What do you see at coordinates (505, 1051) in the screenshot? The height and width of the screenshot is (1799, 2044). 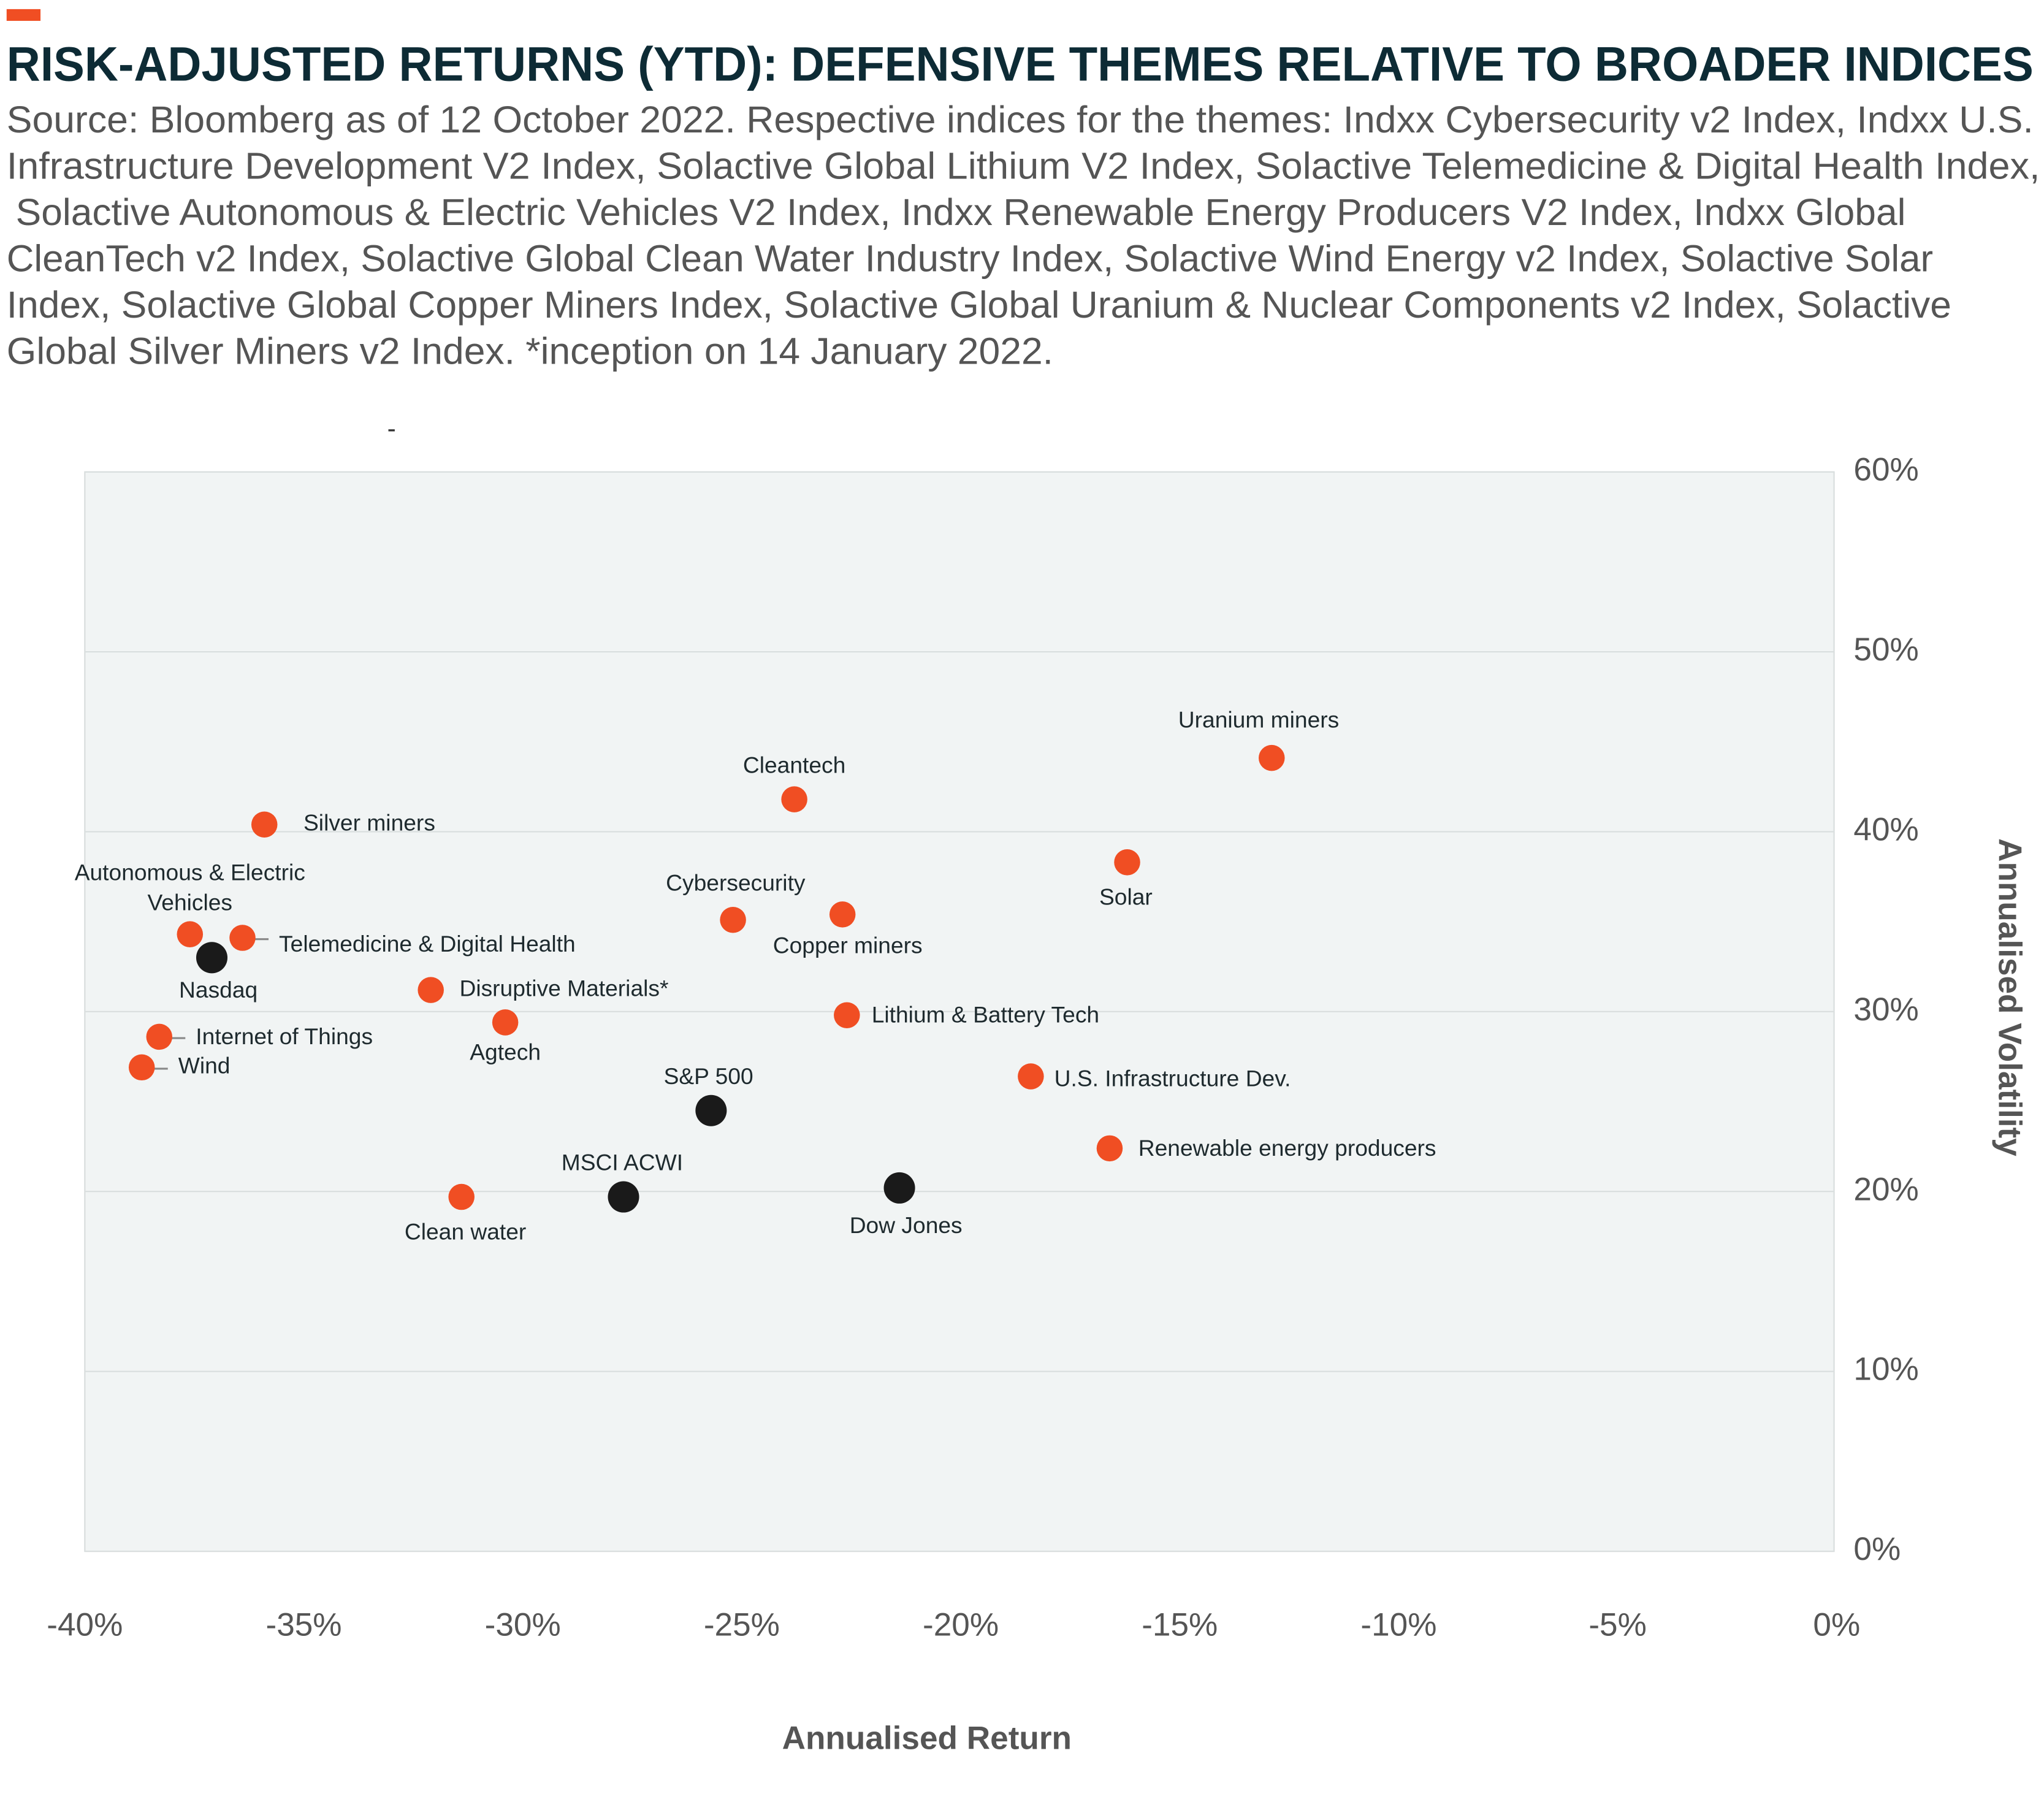 I see `point-label: Agtech` at bounding box center [505, 1051].